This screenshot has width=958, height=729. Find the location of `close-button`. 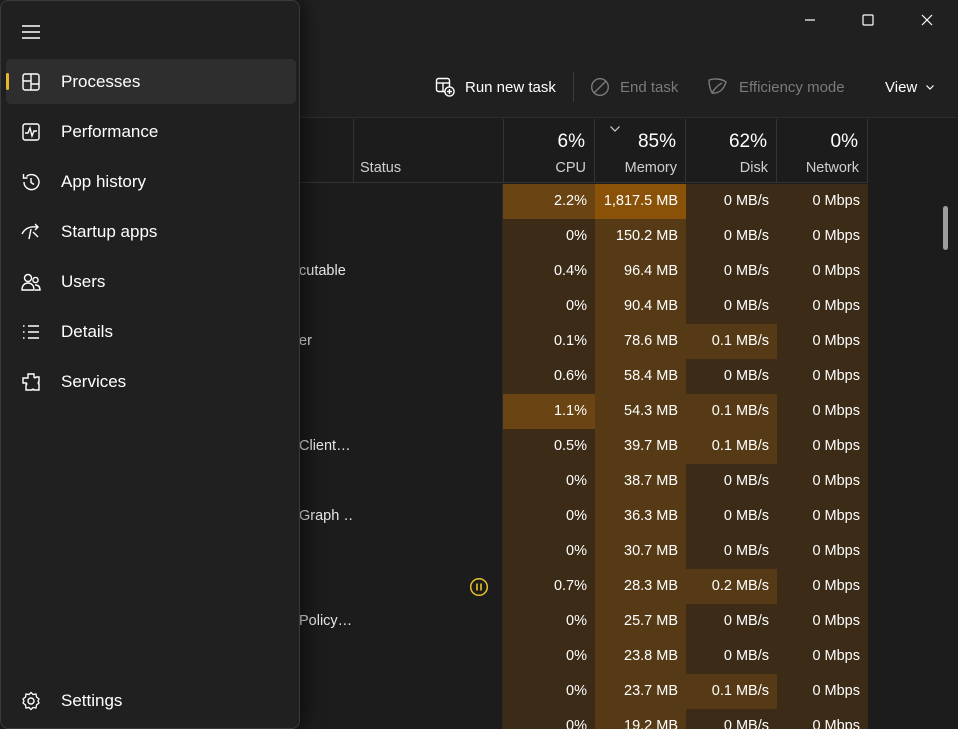

close-button is located at coordinates (927, 20).